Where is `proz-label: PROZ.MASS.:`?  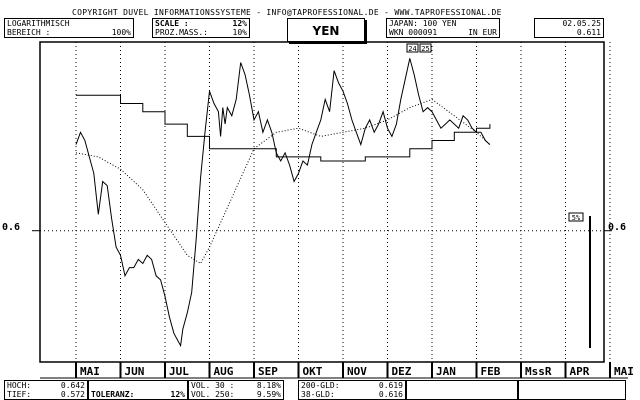
proz-label: PROZ.MASS.: is located at coordinates (181, 32).